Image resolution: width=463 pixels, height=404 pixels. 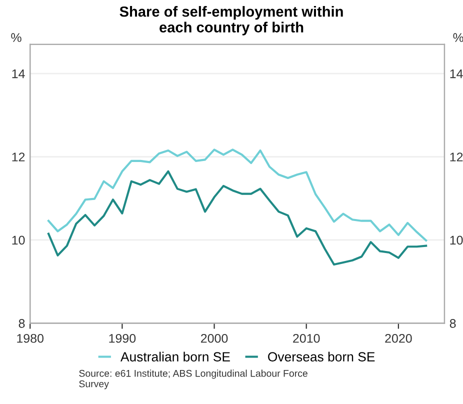 What do you see at coordinates (122, 338) in the screenshot?
I see `x-tick-label: 1990` at bounding box center [122, 338].